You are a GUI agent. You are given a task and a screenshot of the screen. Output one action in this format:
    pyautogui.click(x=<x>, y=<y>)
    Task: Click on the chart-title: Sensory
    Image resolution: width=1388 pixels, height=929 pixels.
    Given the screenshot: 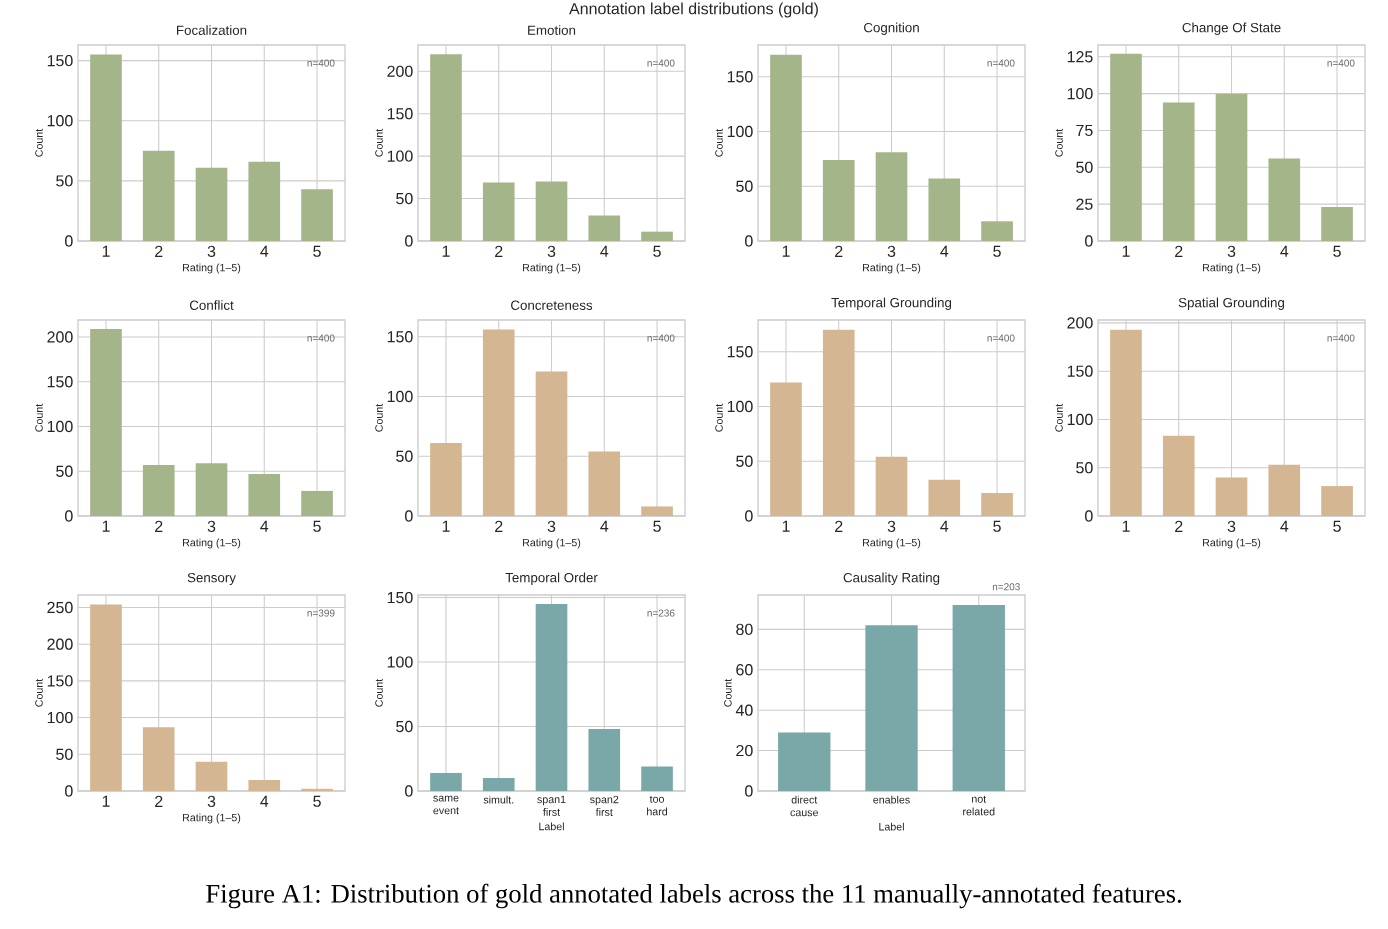 What is the action you would take?
    pyautogui.click(x=211, y=578)
    